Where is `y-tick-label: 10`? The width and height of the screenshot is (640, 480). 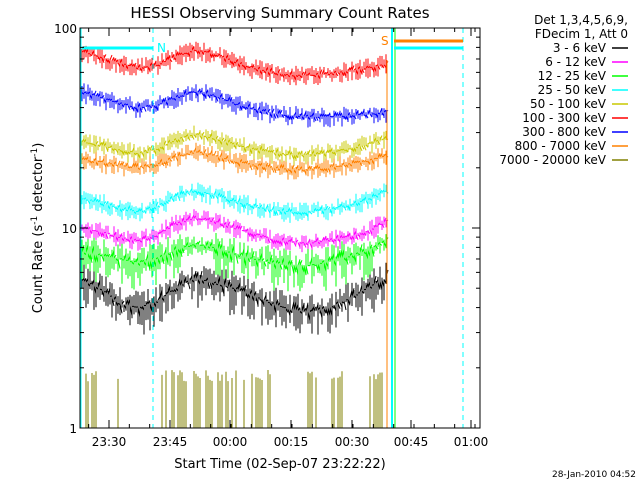 y-tick-label: 10 is located at coordinates (69, 229).